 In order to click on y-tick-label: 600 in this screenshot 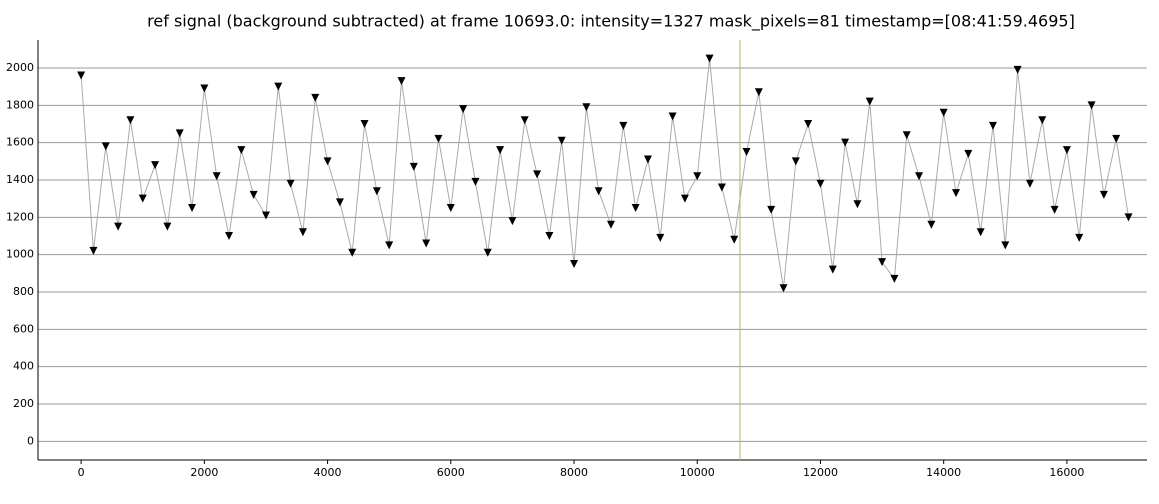, I will do `click(23, 328)`.